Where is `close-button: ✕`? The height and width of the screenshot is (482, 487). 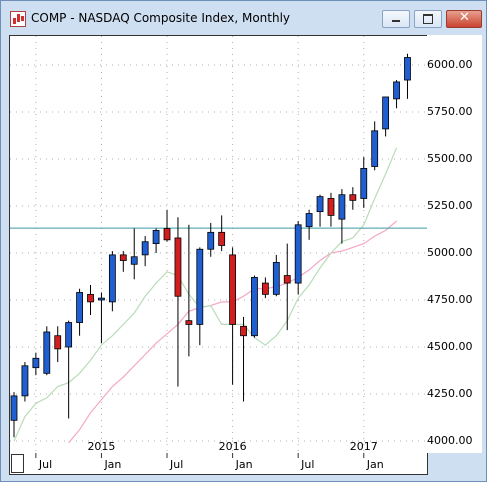 close-button: ✕ is located at coordinates (464, 19).